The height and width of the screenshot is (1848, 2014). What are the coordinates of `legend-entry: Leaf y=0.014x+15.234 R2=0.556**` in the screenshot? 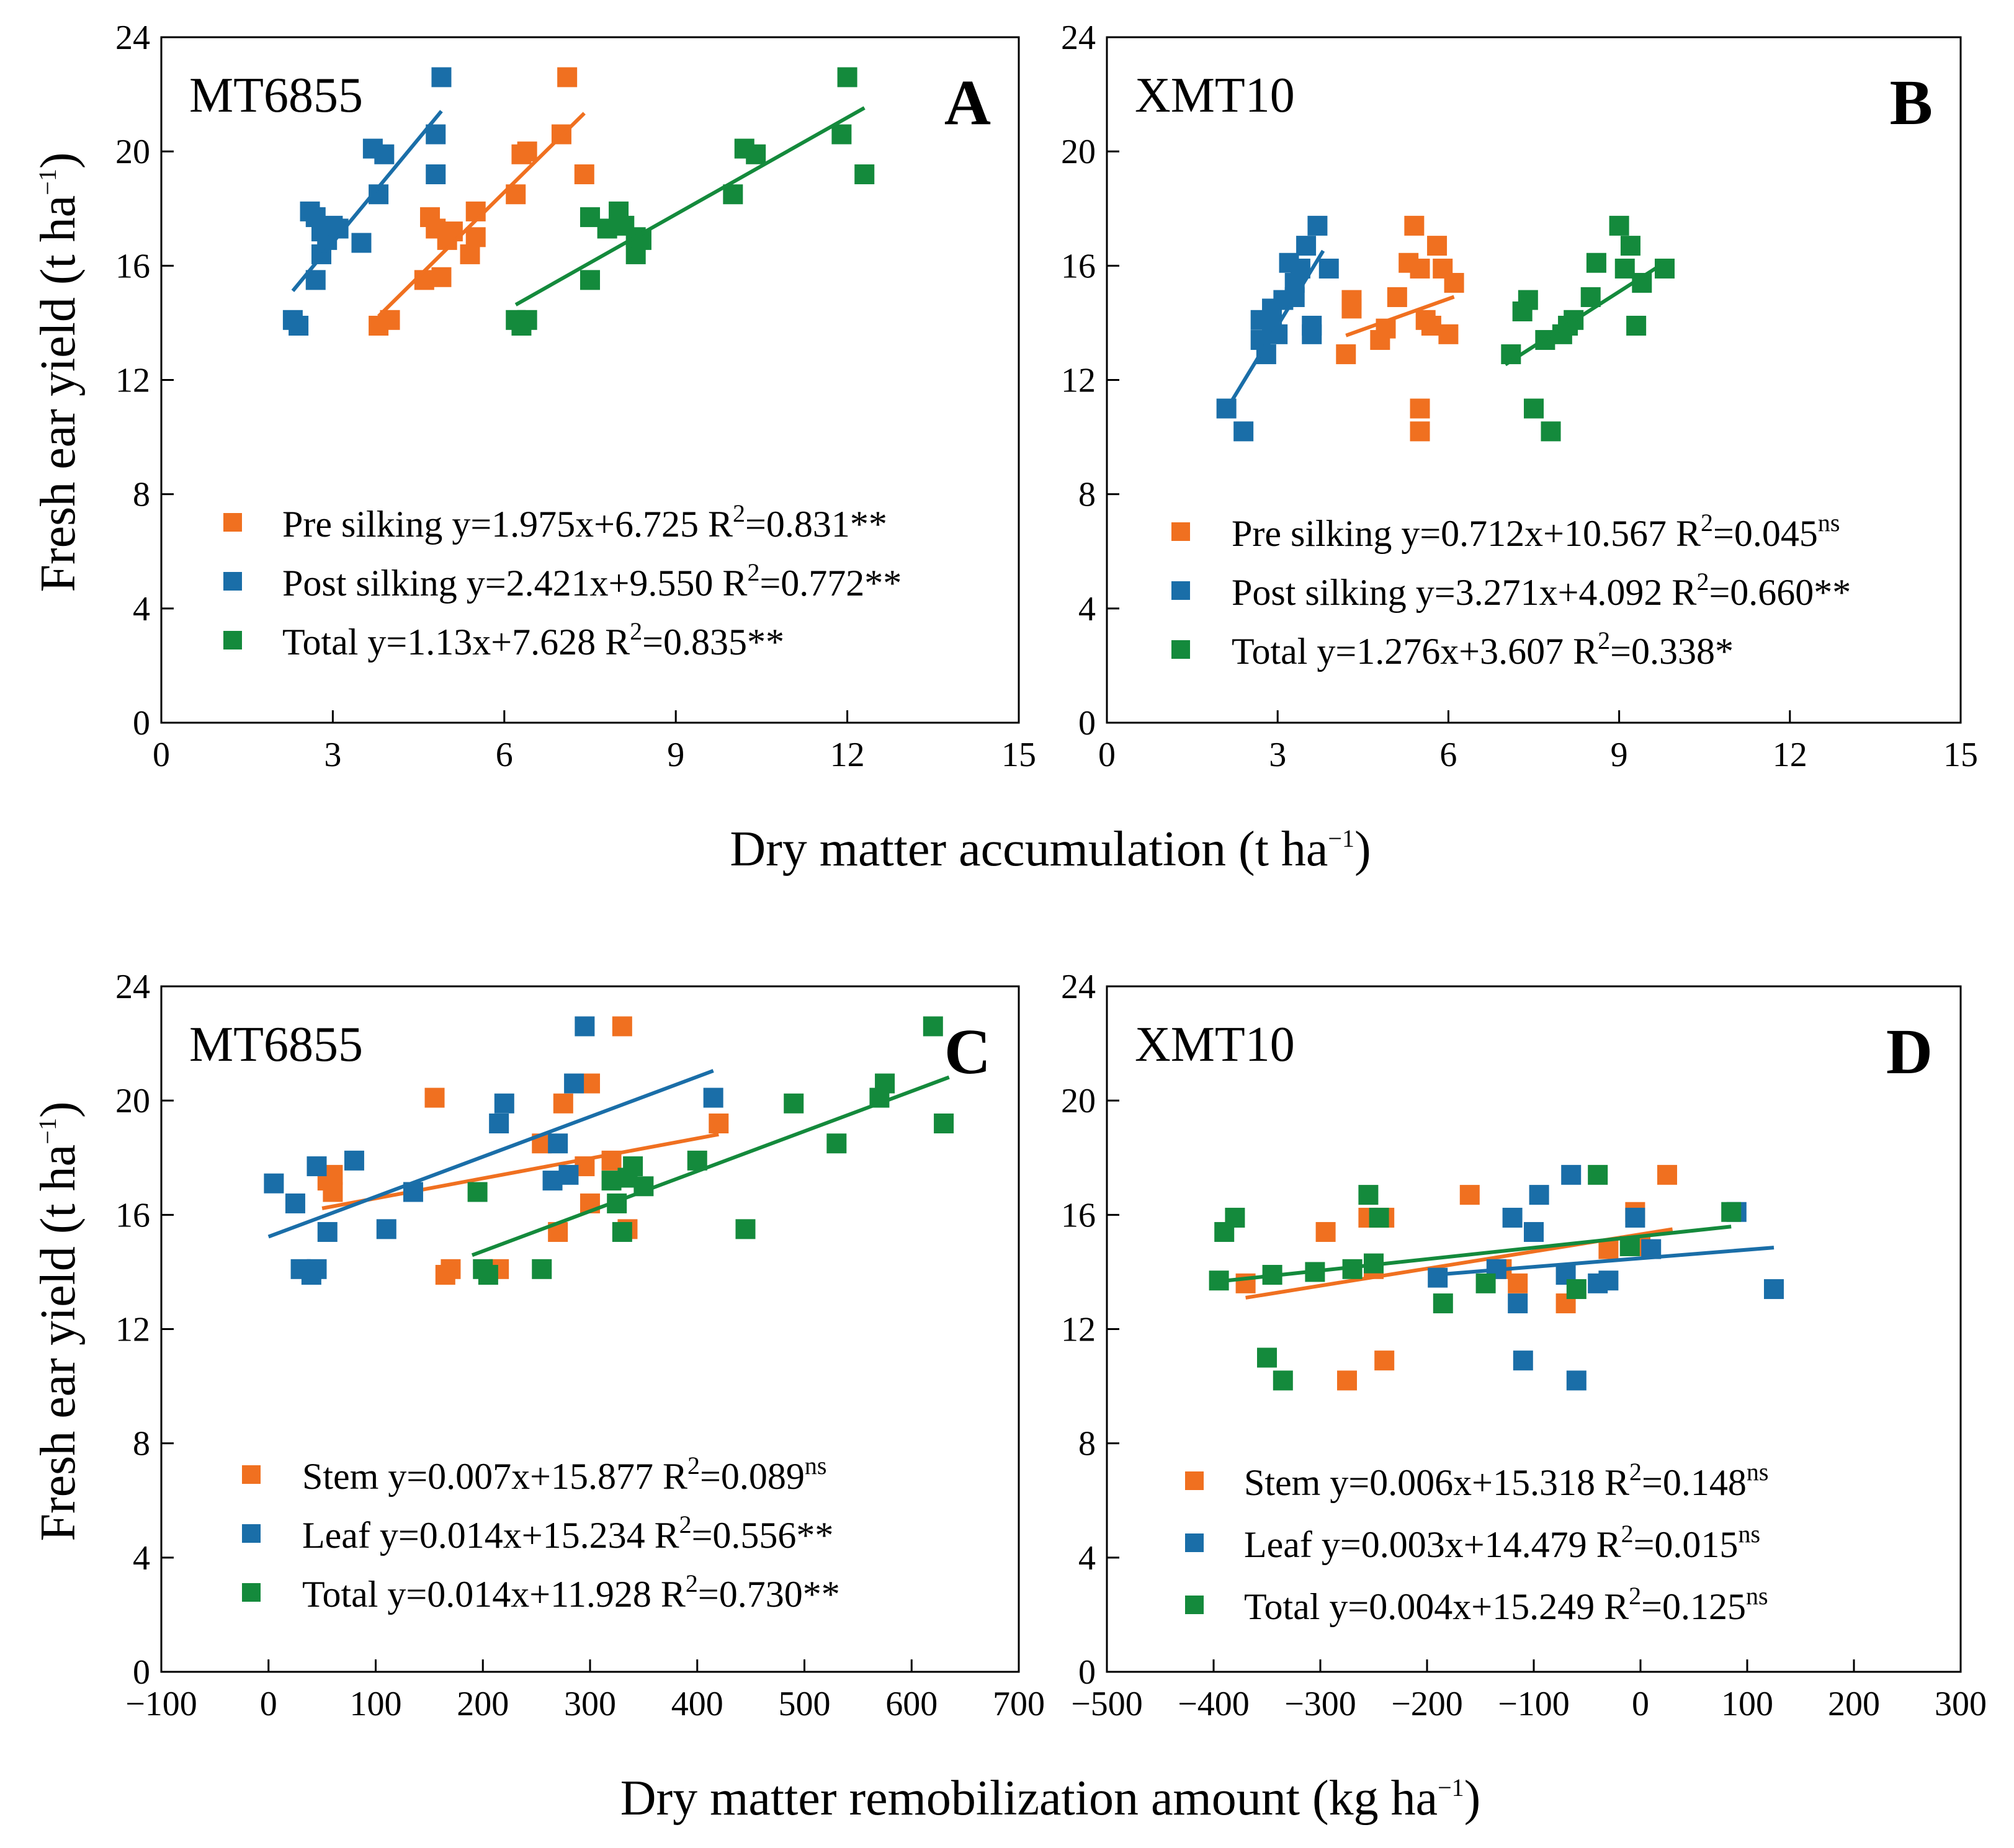 It's located at (567, 1533).